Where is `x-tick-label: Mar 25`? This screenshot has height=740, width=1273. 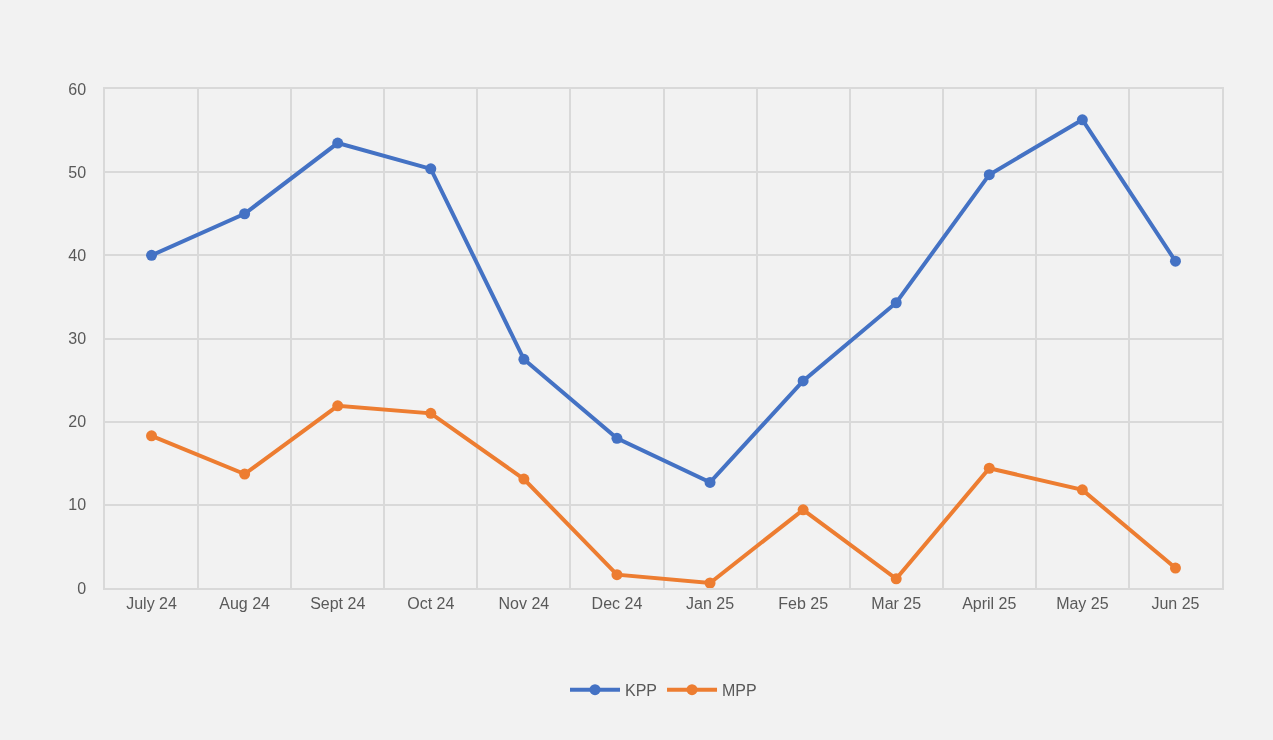 x-tick-label: Mar 25 is located at coordinates (896, 603).